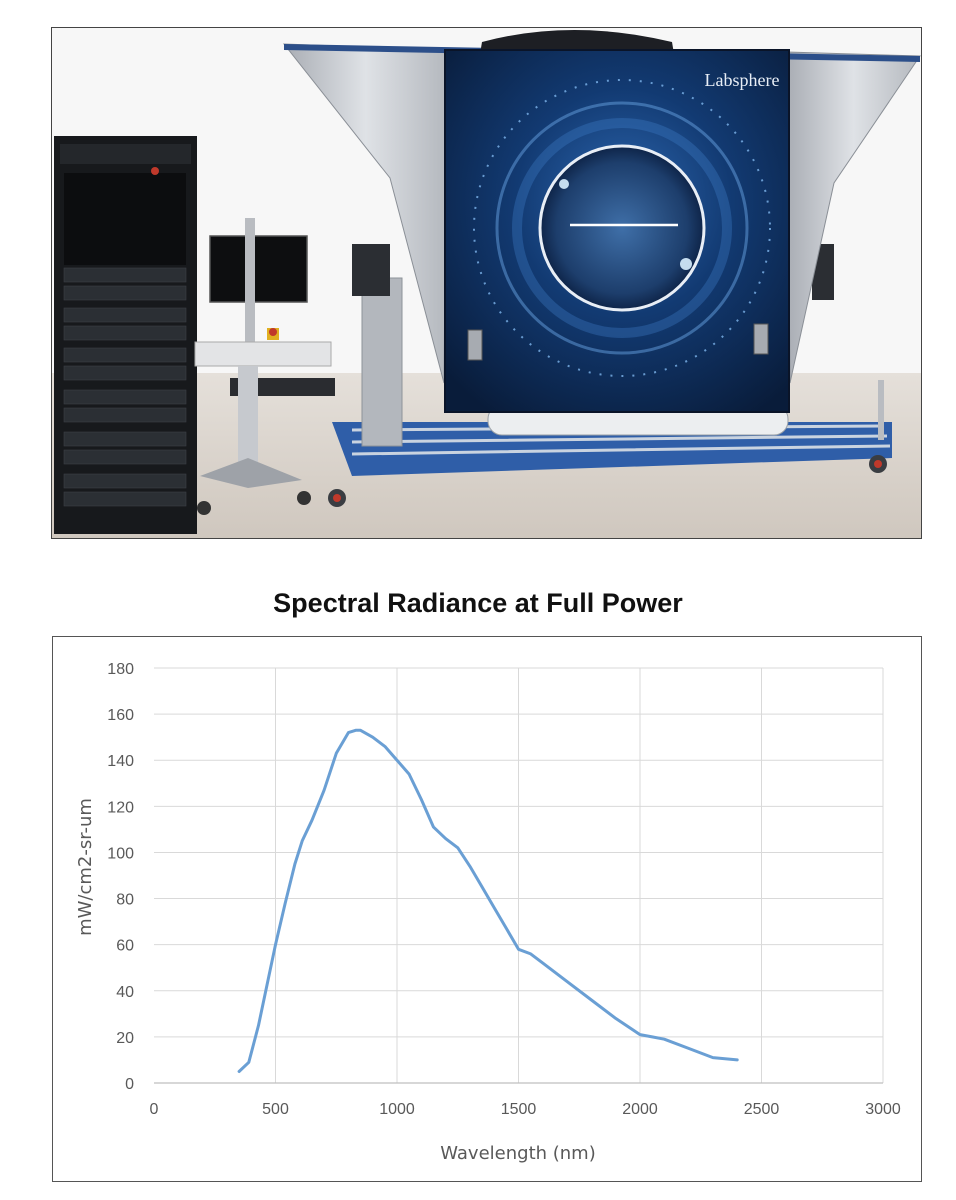 This screenshot has width=956, height=1200. Describe the element at coordinates (518, 1153) in the screenshot. I see `x-axis-label: Wavelength (nm)` at that location.